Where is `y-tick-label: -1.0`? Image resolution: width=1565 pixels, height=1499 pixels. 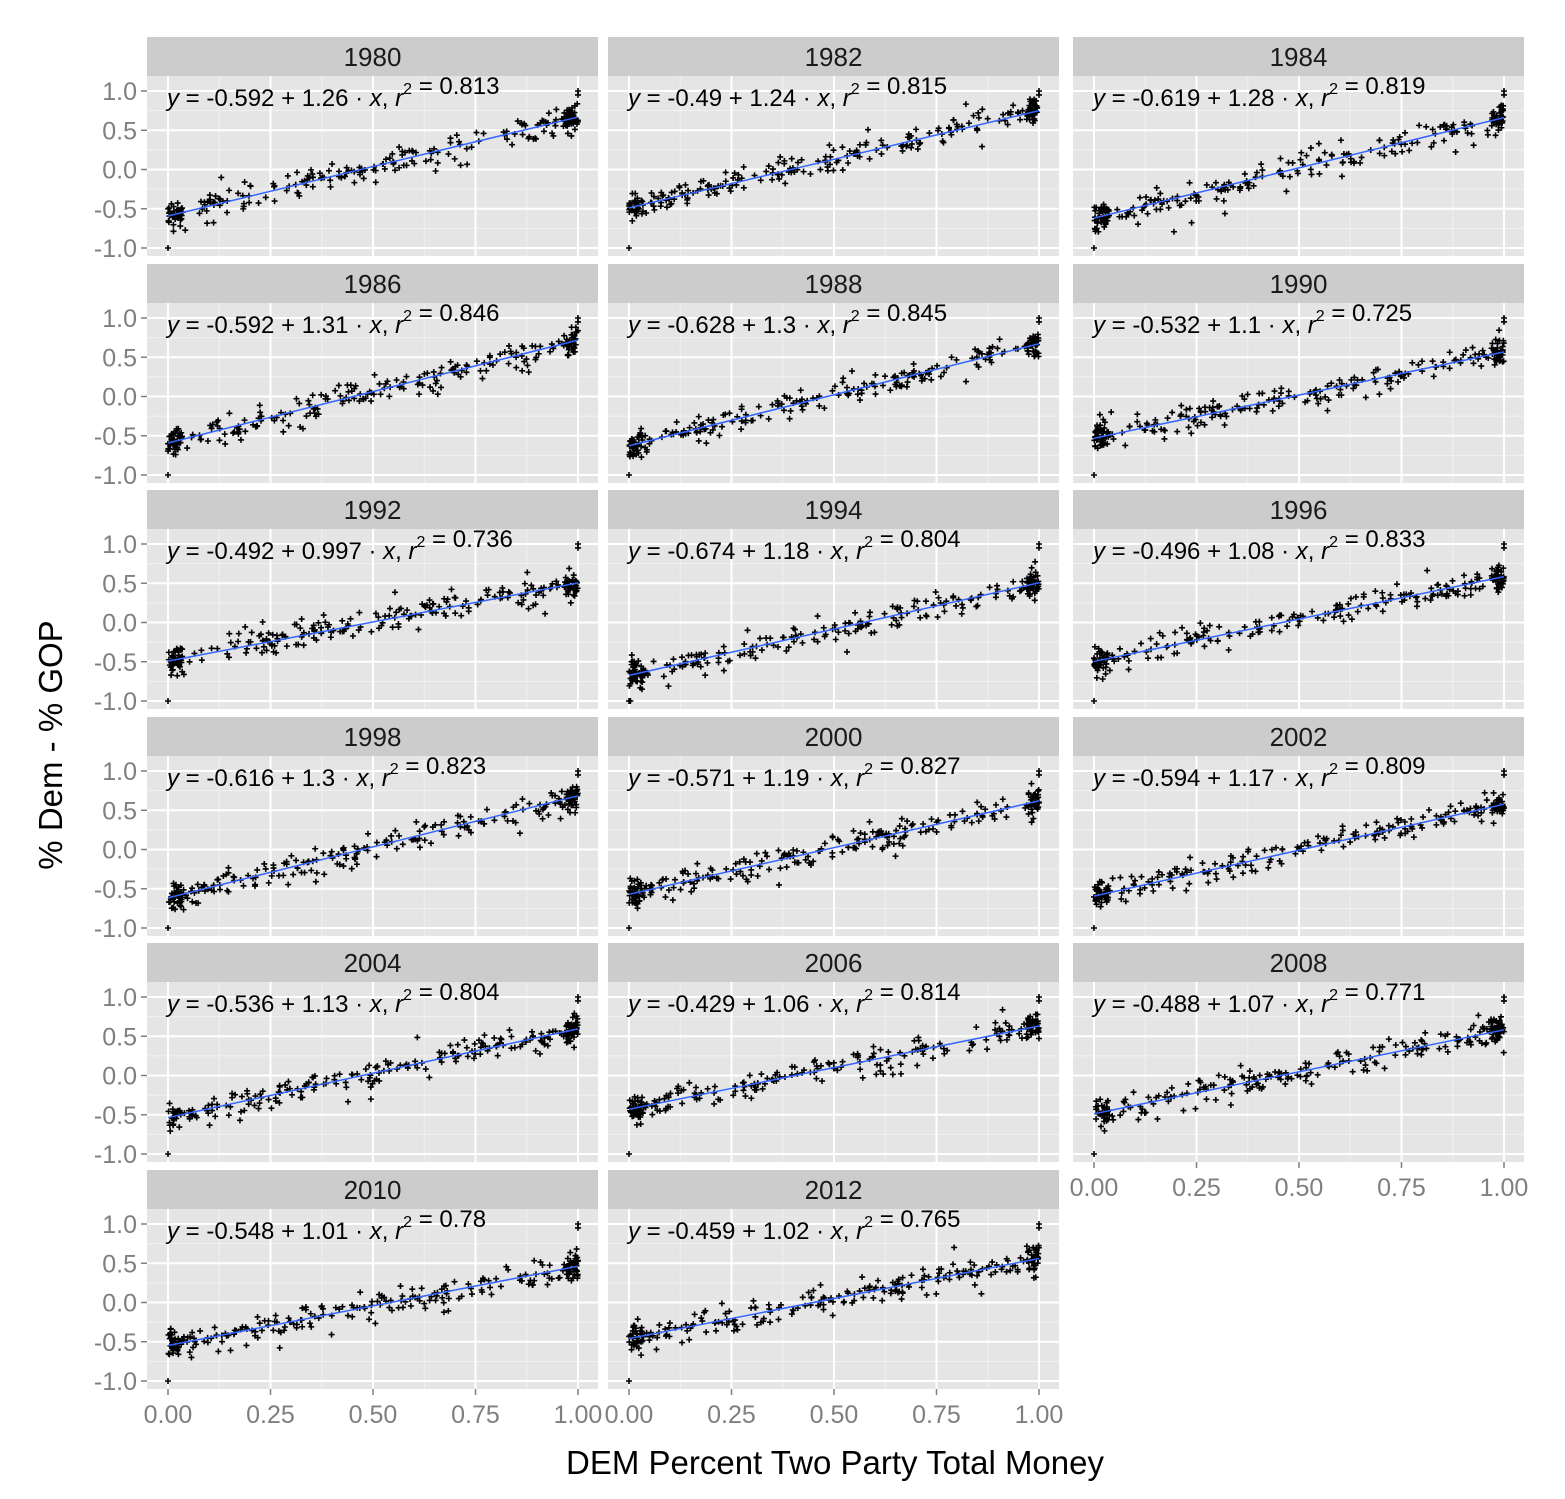
y-tick-label: -1.0 is located at coordinates (115, 702).